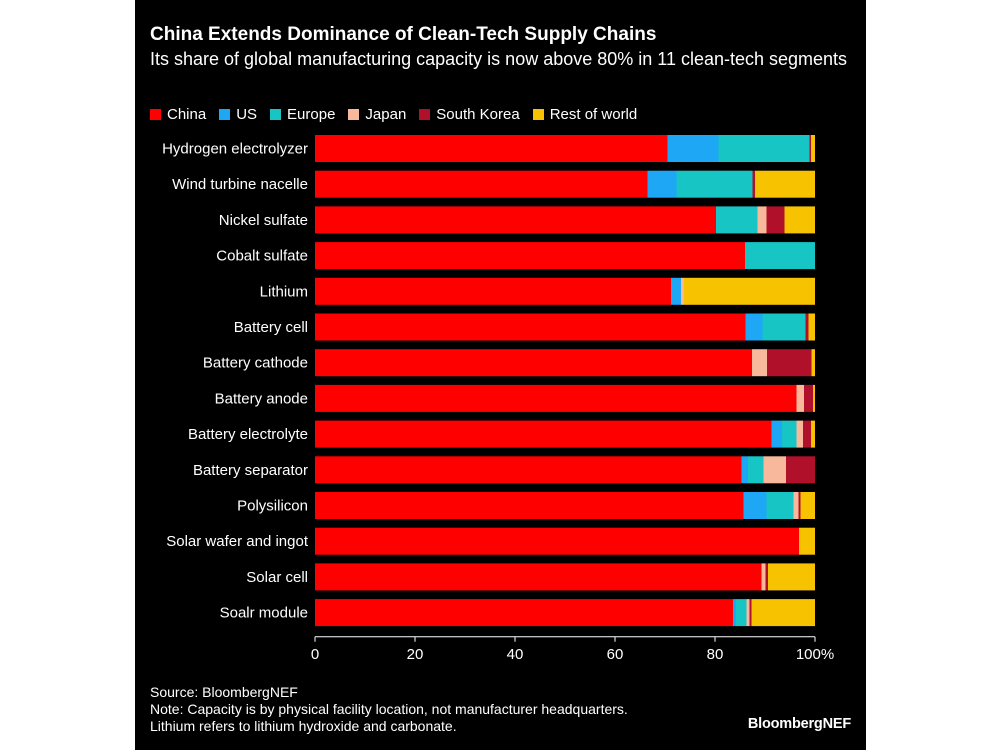  Describe the element at coordinates (263, 220) in the screenshot. I see `category-label-nickel-sulfate: Nickel sulfate` at that location.